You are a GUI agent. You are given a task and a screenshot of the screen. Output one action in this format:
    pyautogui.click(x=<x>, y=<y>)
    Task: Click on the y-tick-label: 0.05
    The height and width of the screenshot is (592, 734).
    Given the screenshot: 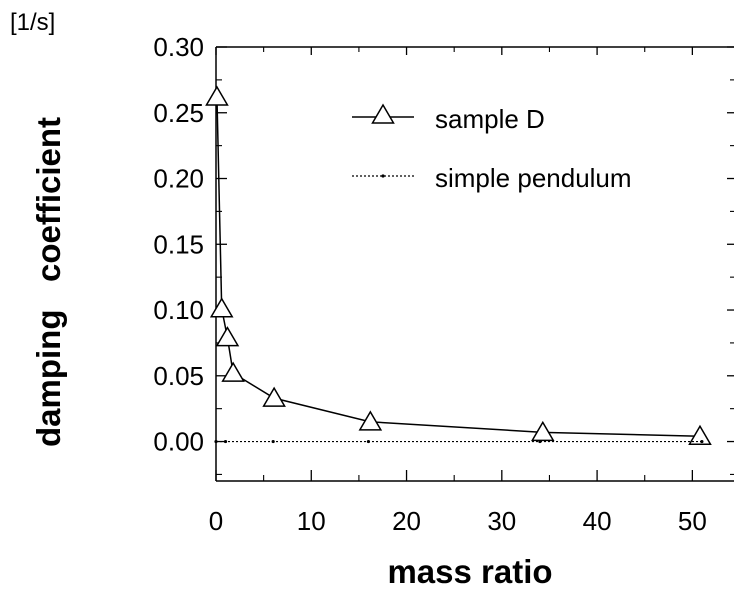 What is the action you would take?
    pyautogui.click(x=178, y=376)
    